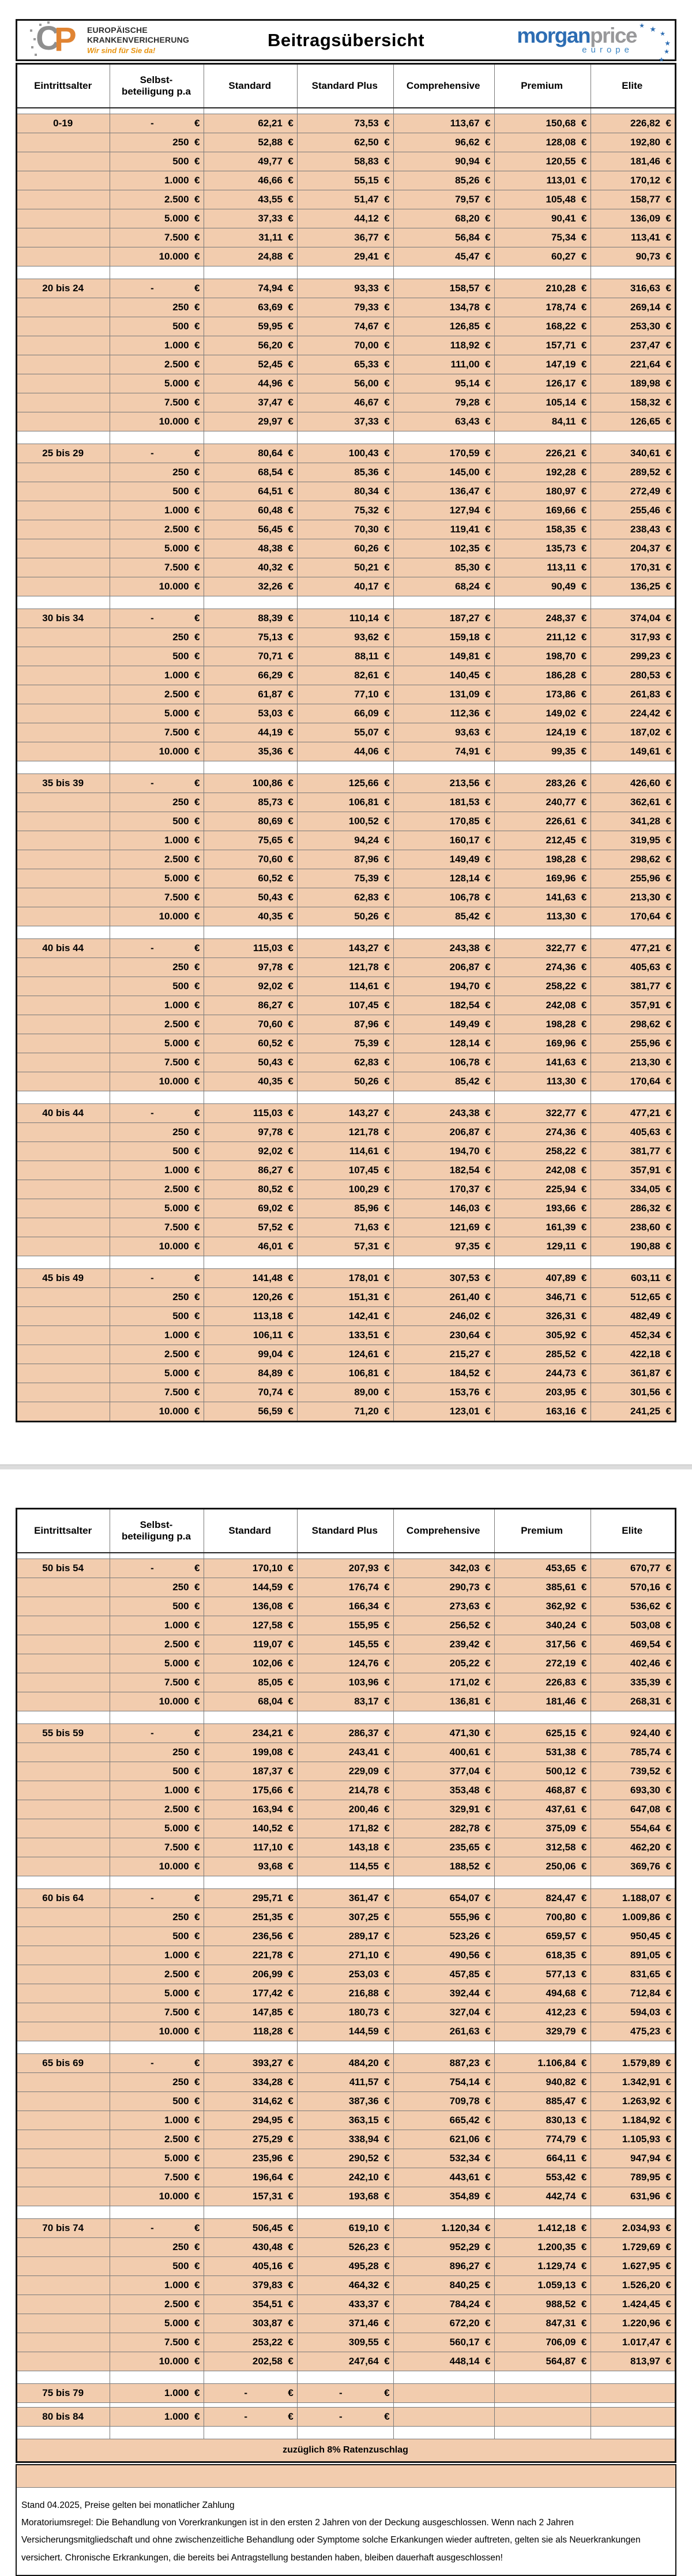  I want to click on amount-value: 338,94, so click(363, 2139).